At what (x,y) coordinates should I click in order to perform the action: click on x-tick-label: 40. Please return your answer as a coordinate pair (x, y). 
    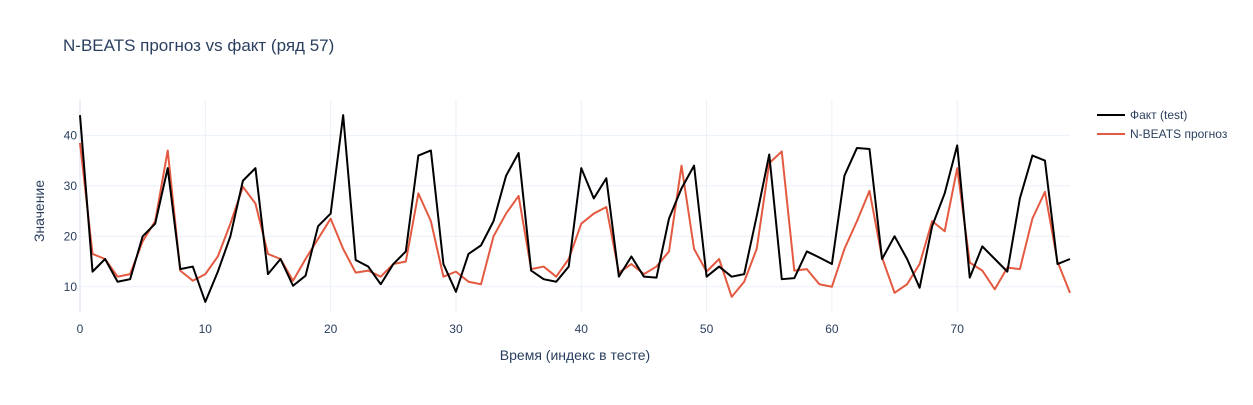
    Looking at the image, I should click on (582, 329).